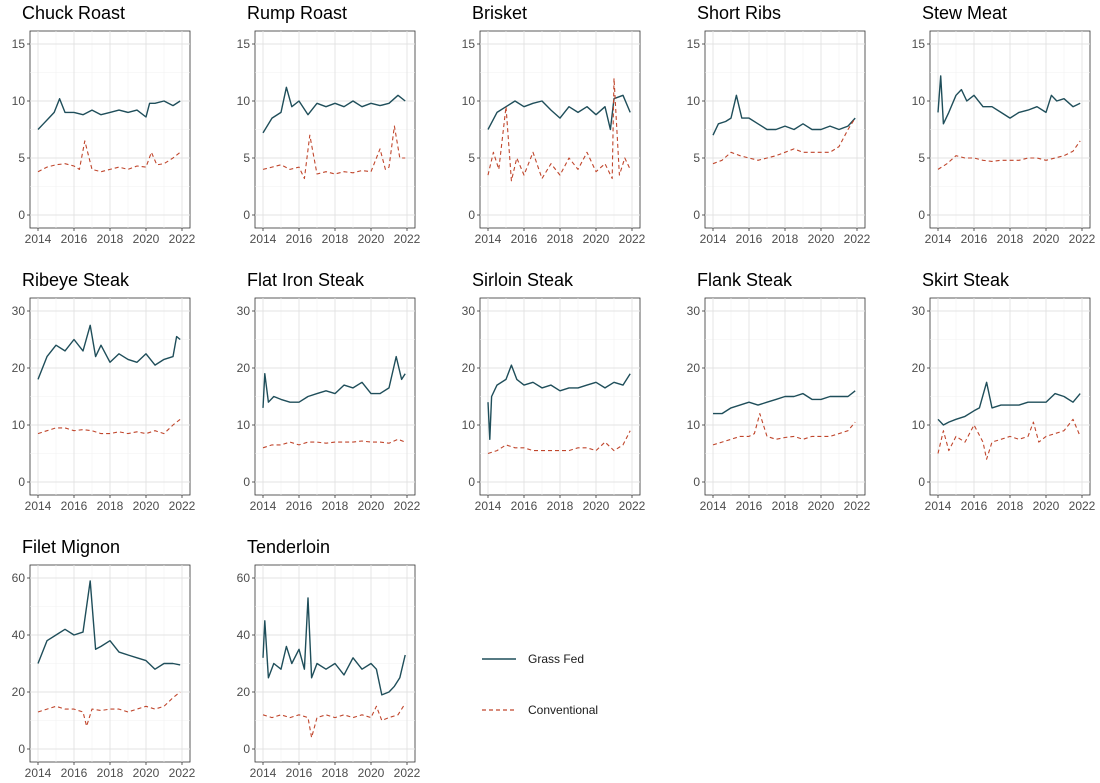  Describe the element at coordinates (73, 13) in the screenshot. I see `panel-title: Chuck Roast` at that location.